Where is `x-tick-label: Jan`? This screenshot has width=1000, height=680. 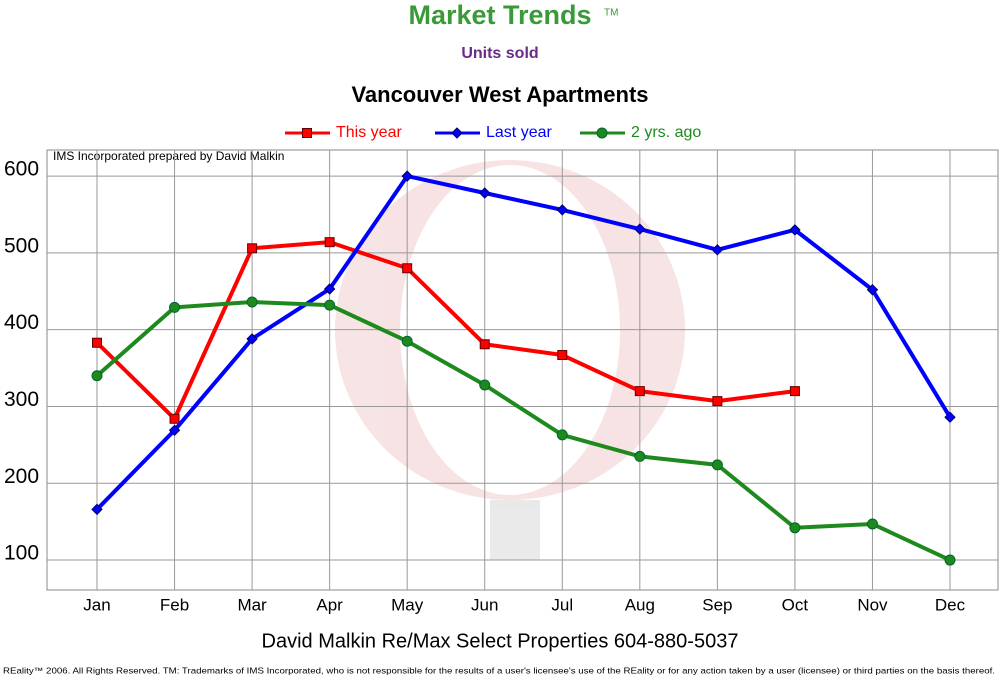
x-tick-label: Jan is located at coordinates (96, 604).